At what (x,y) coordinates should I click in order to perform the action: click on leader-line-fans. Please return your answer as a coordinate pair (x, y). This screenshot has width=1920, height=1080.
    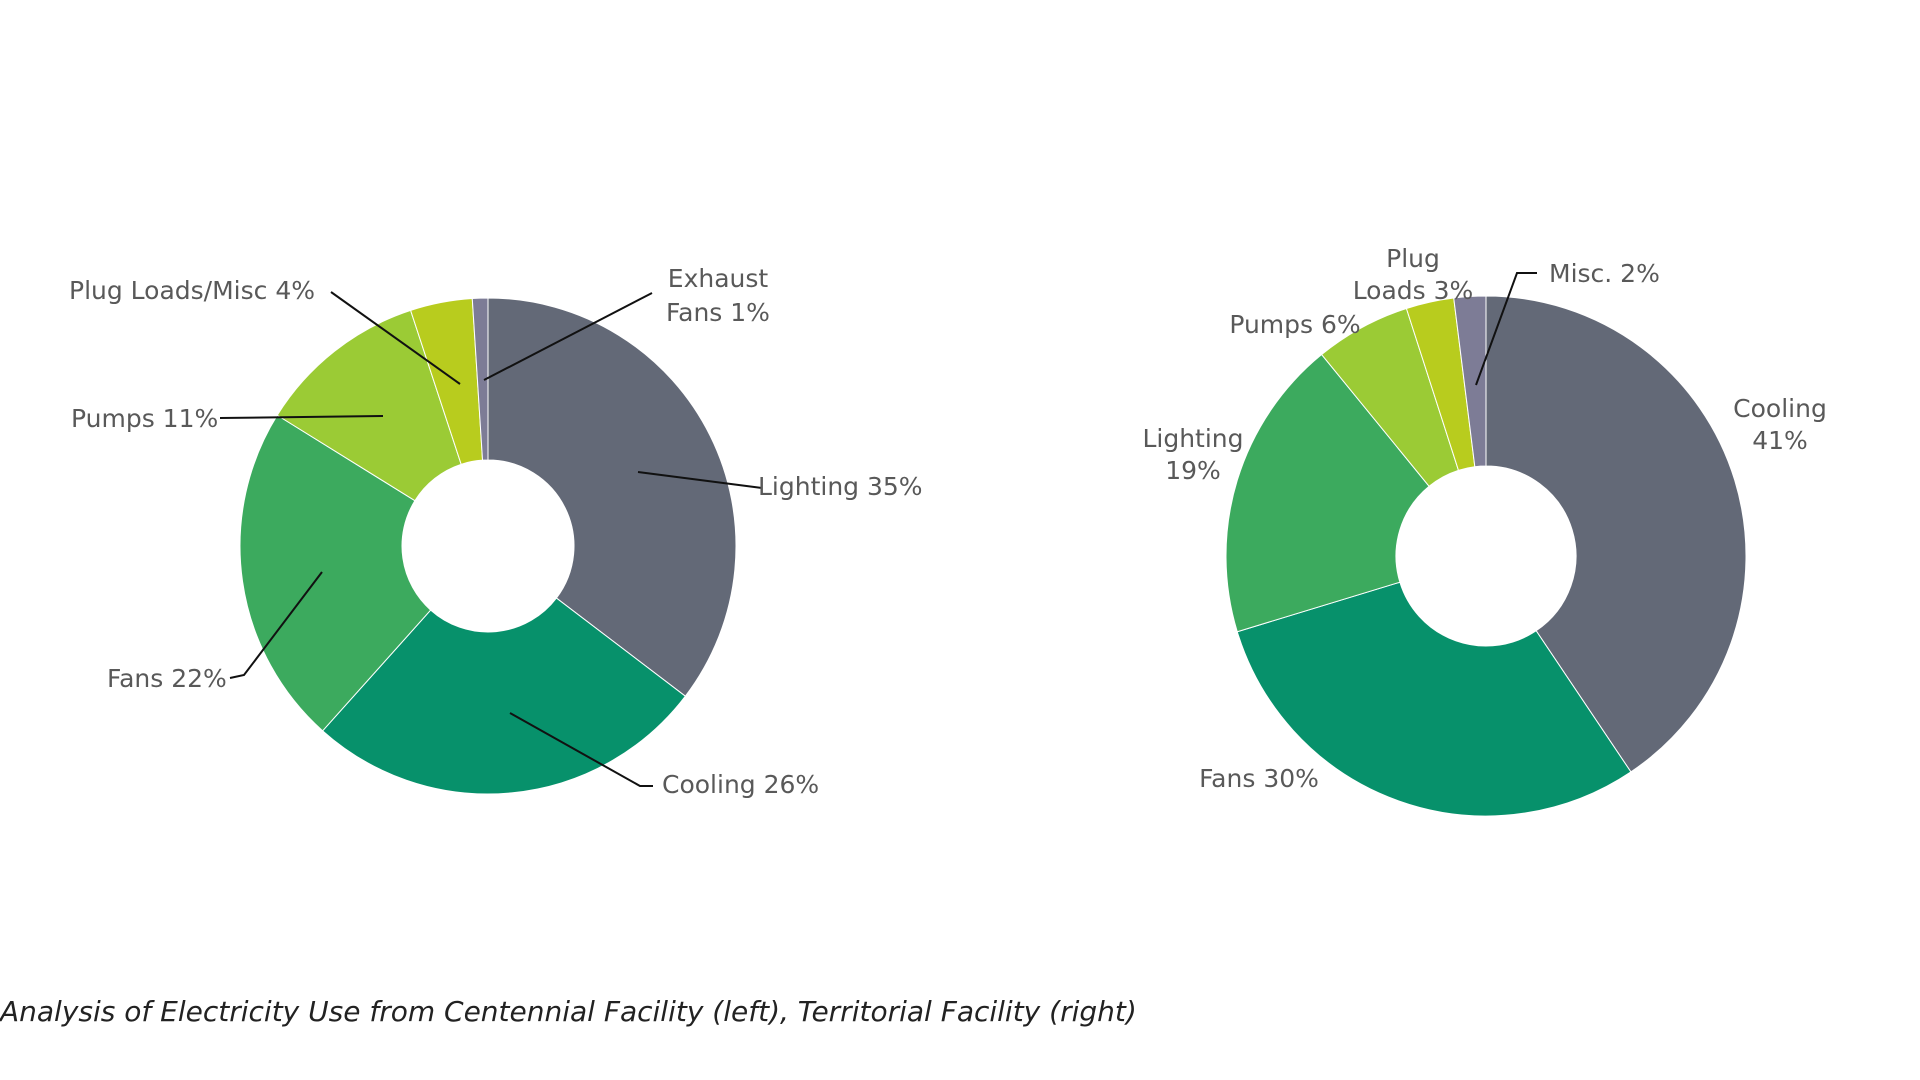
    Looking at the image, I should click on (276, 625).